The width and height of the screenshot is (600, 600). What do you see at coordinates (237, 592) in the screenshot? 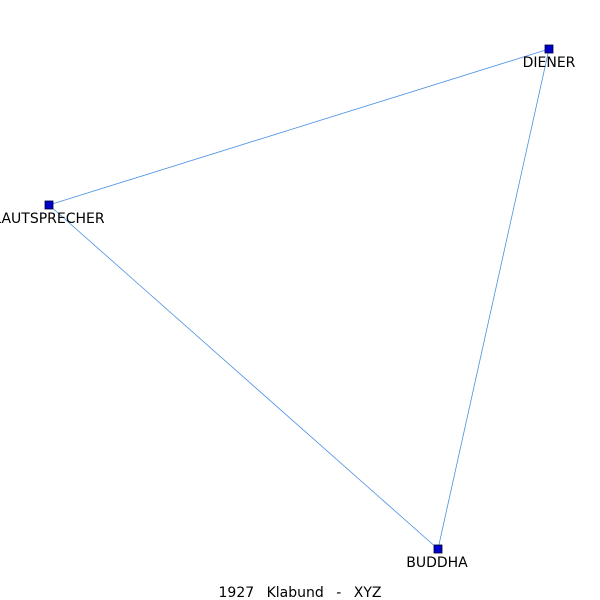
I see `caption-year: 1927` at bounding box center [237, 592].